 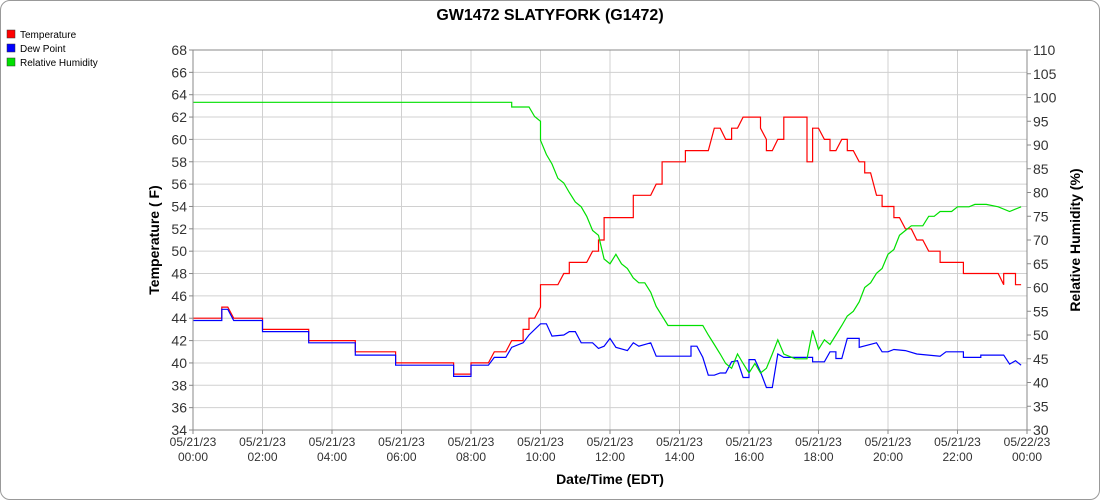 I want to click on x-tick-time: 06:00, so click(x=401, y=457).